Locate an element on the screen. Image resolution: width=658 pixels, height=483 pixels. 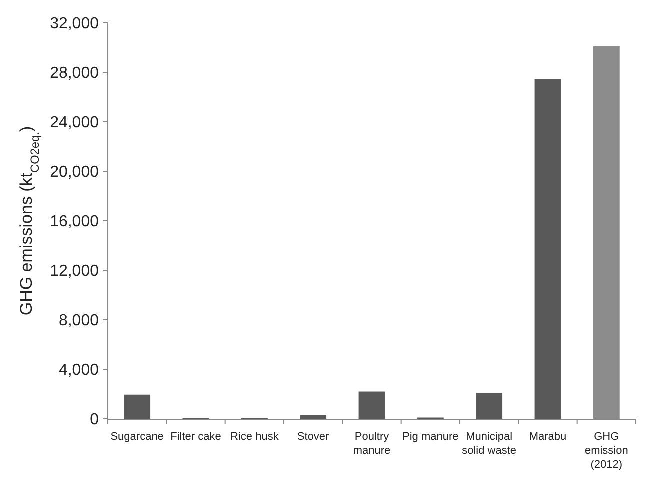
x-tick-label: Sugarcane is located at coordinates (137, 437).